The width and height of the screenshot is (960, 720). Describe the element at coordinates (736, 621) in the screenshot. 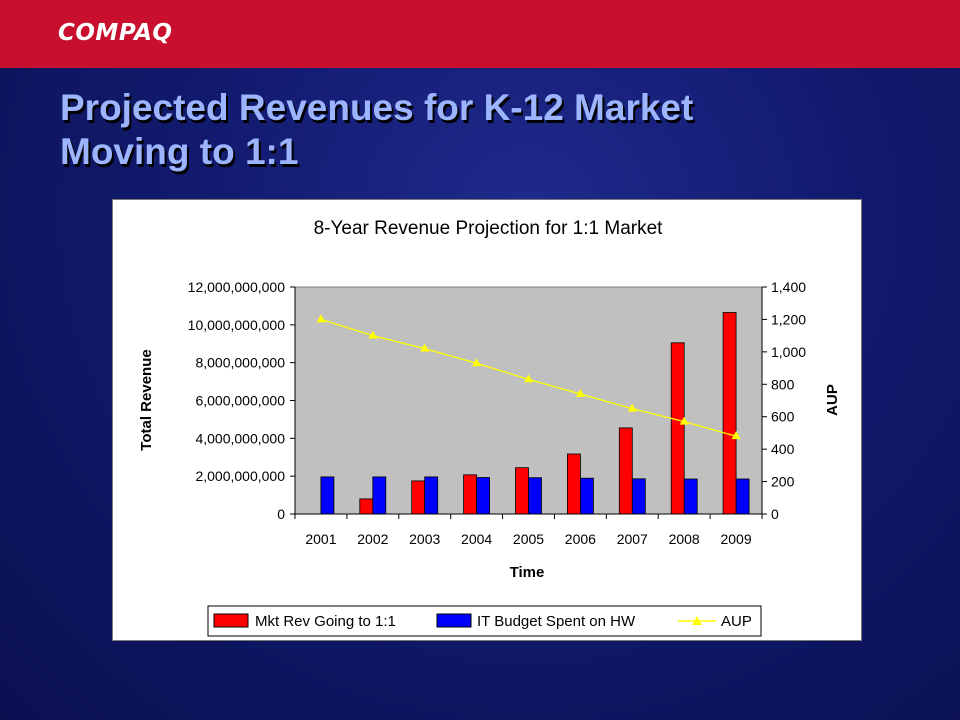

I see `legend-label-aup: AUP` at that location.